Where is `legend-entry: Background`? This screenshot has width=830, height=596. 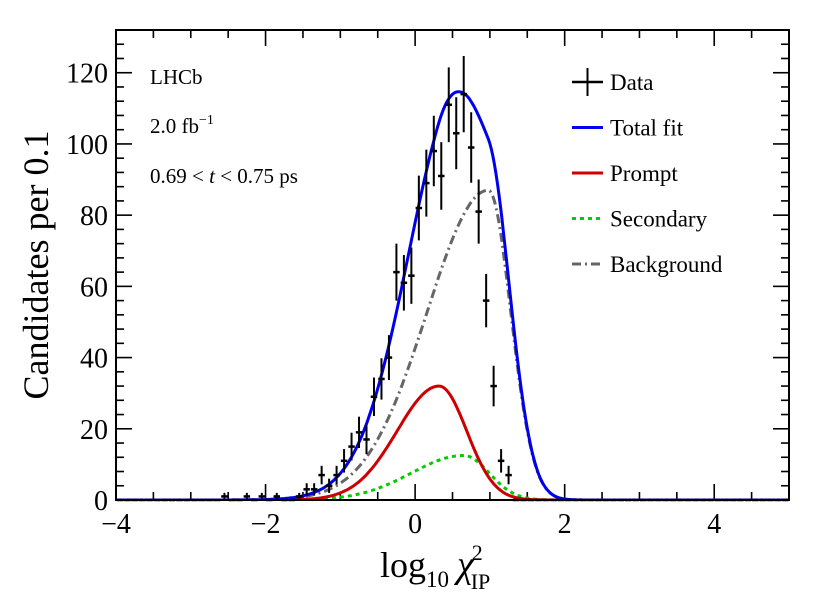
legend-entry: Background is located at coordinates (647, 264).